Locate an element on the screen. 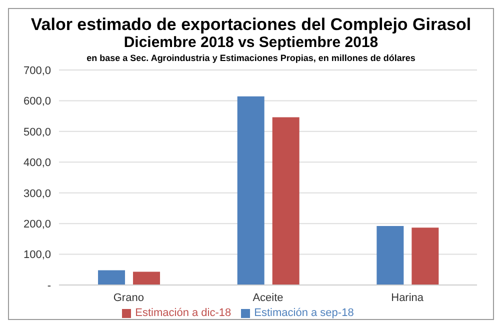  y-tick-label: 600,0 is located at coordinates (37, 102).